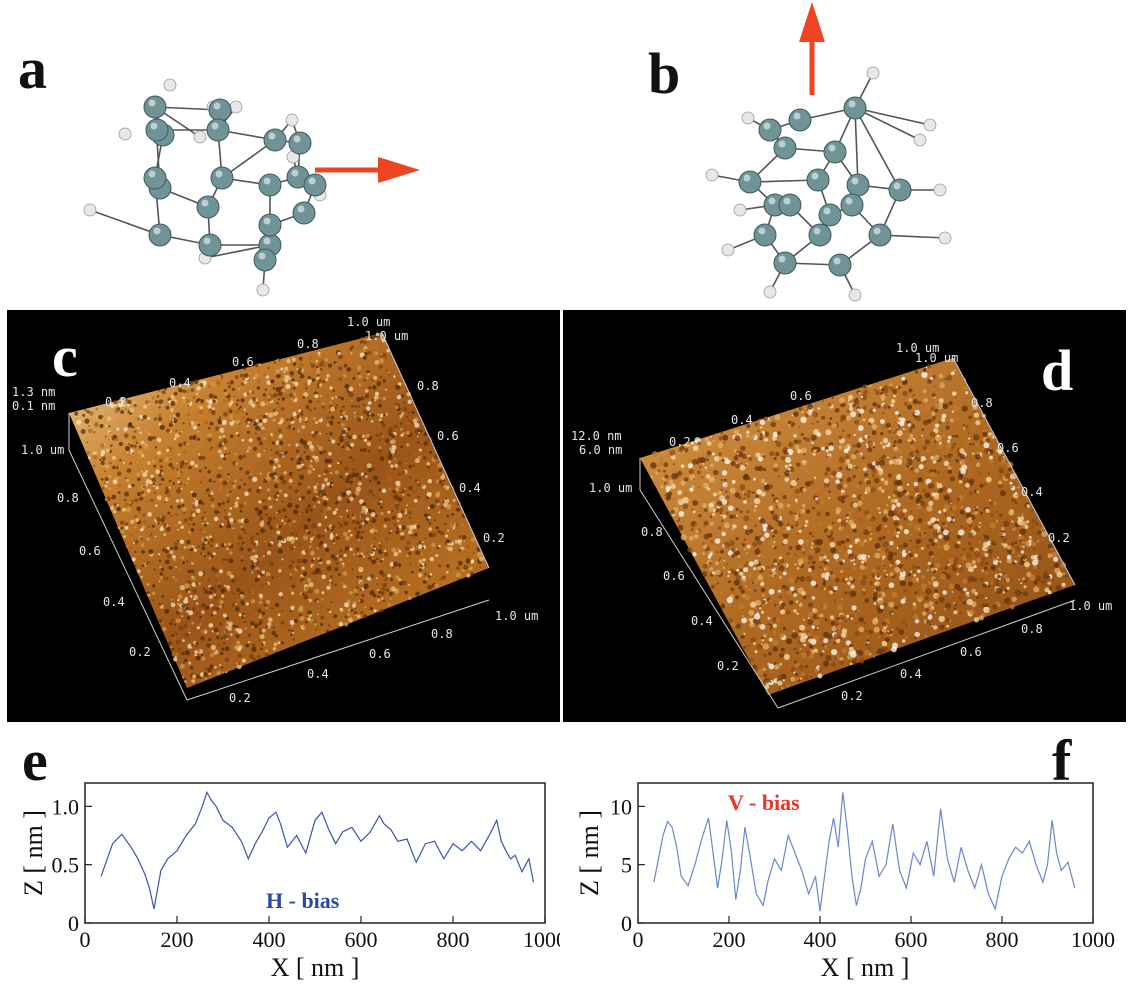 The image size is (1129, 984). Describe the element at coordinates (801, 396) in the screenshot. I see `afm-d-back-tick: 0.6` at that location.